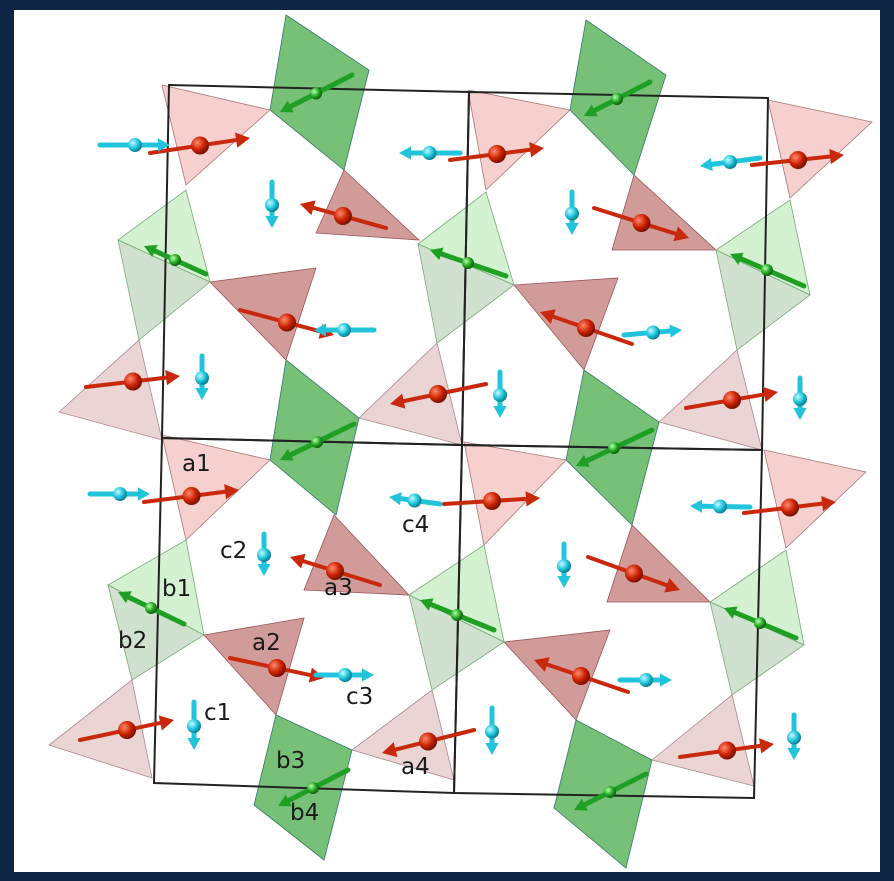 This screenshot has width=894, height=881. What do you see at coordinates (266, 643) in the screenshot?
I see `label-a2: a2` at bounding box center [266, 643].